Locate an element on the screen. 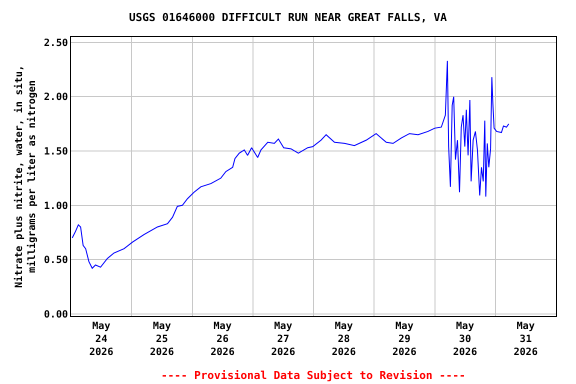  y-axis-title: Nitrate plus nitrite, water, in situ, milligrams per liter as nitrogen is located at coordinates (25, 176).